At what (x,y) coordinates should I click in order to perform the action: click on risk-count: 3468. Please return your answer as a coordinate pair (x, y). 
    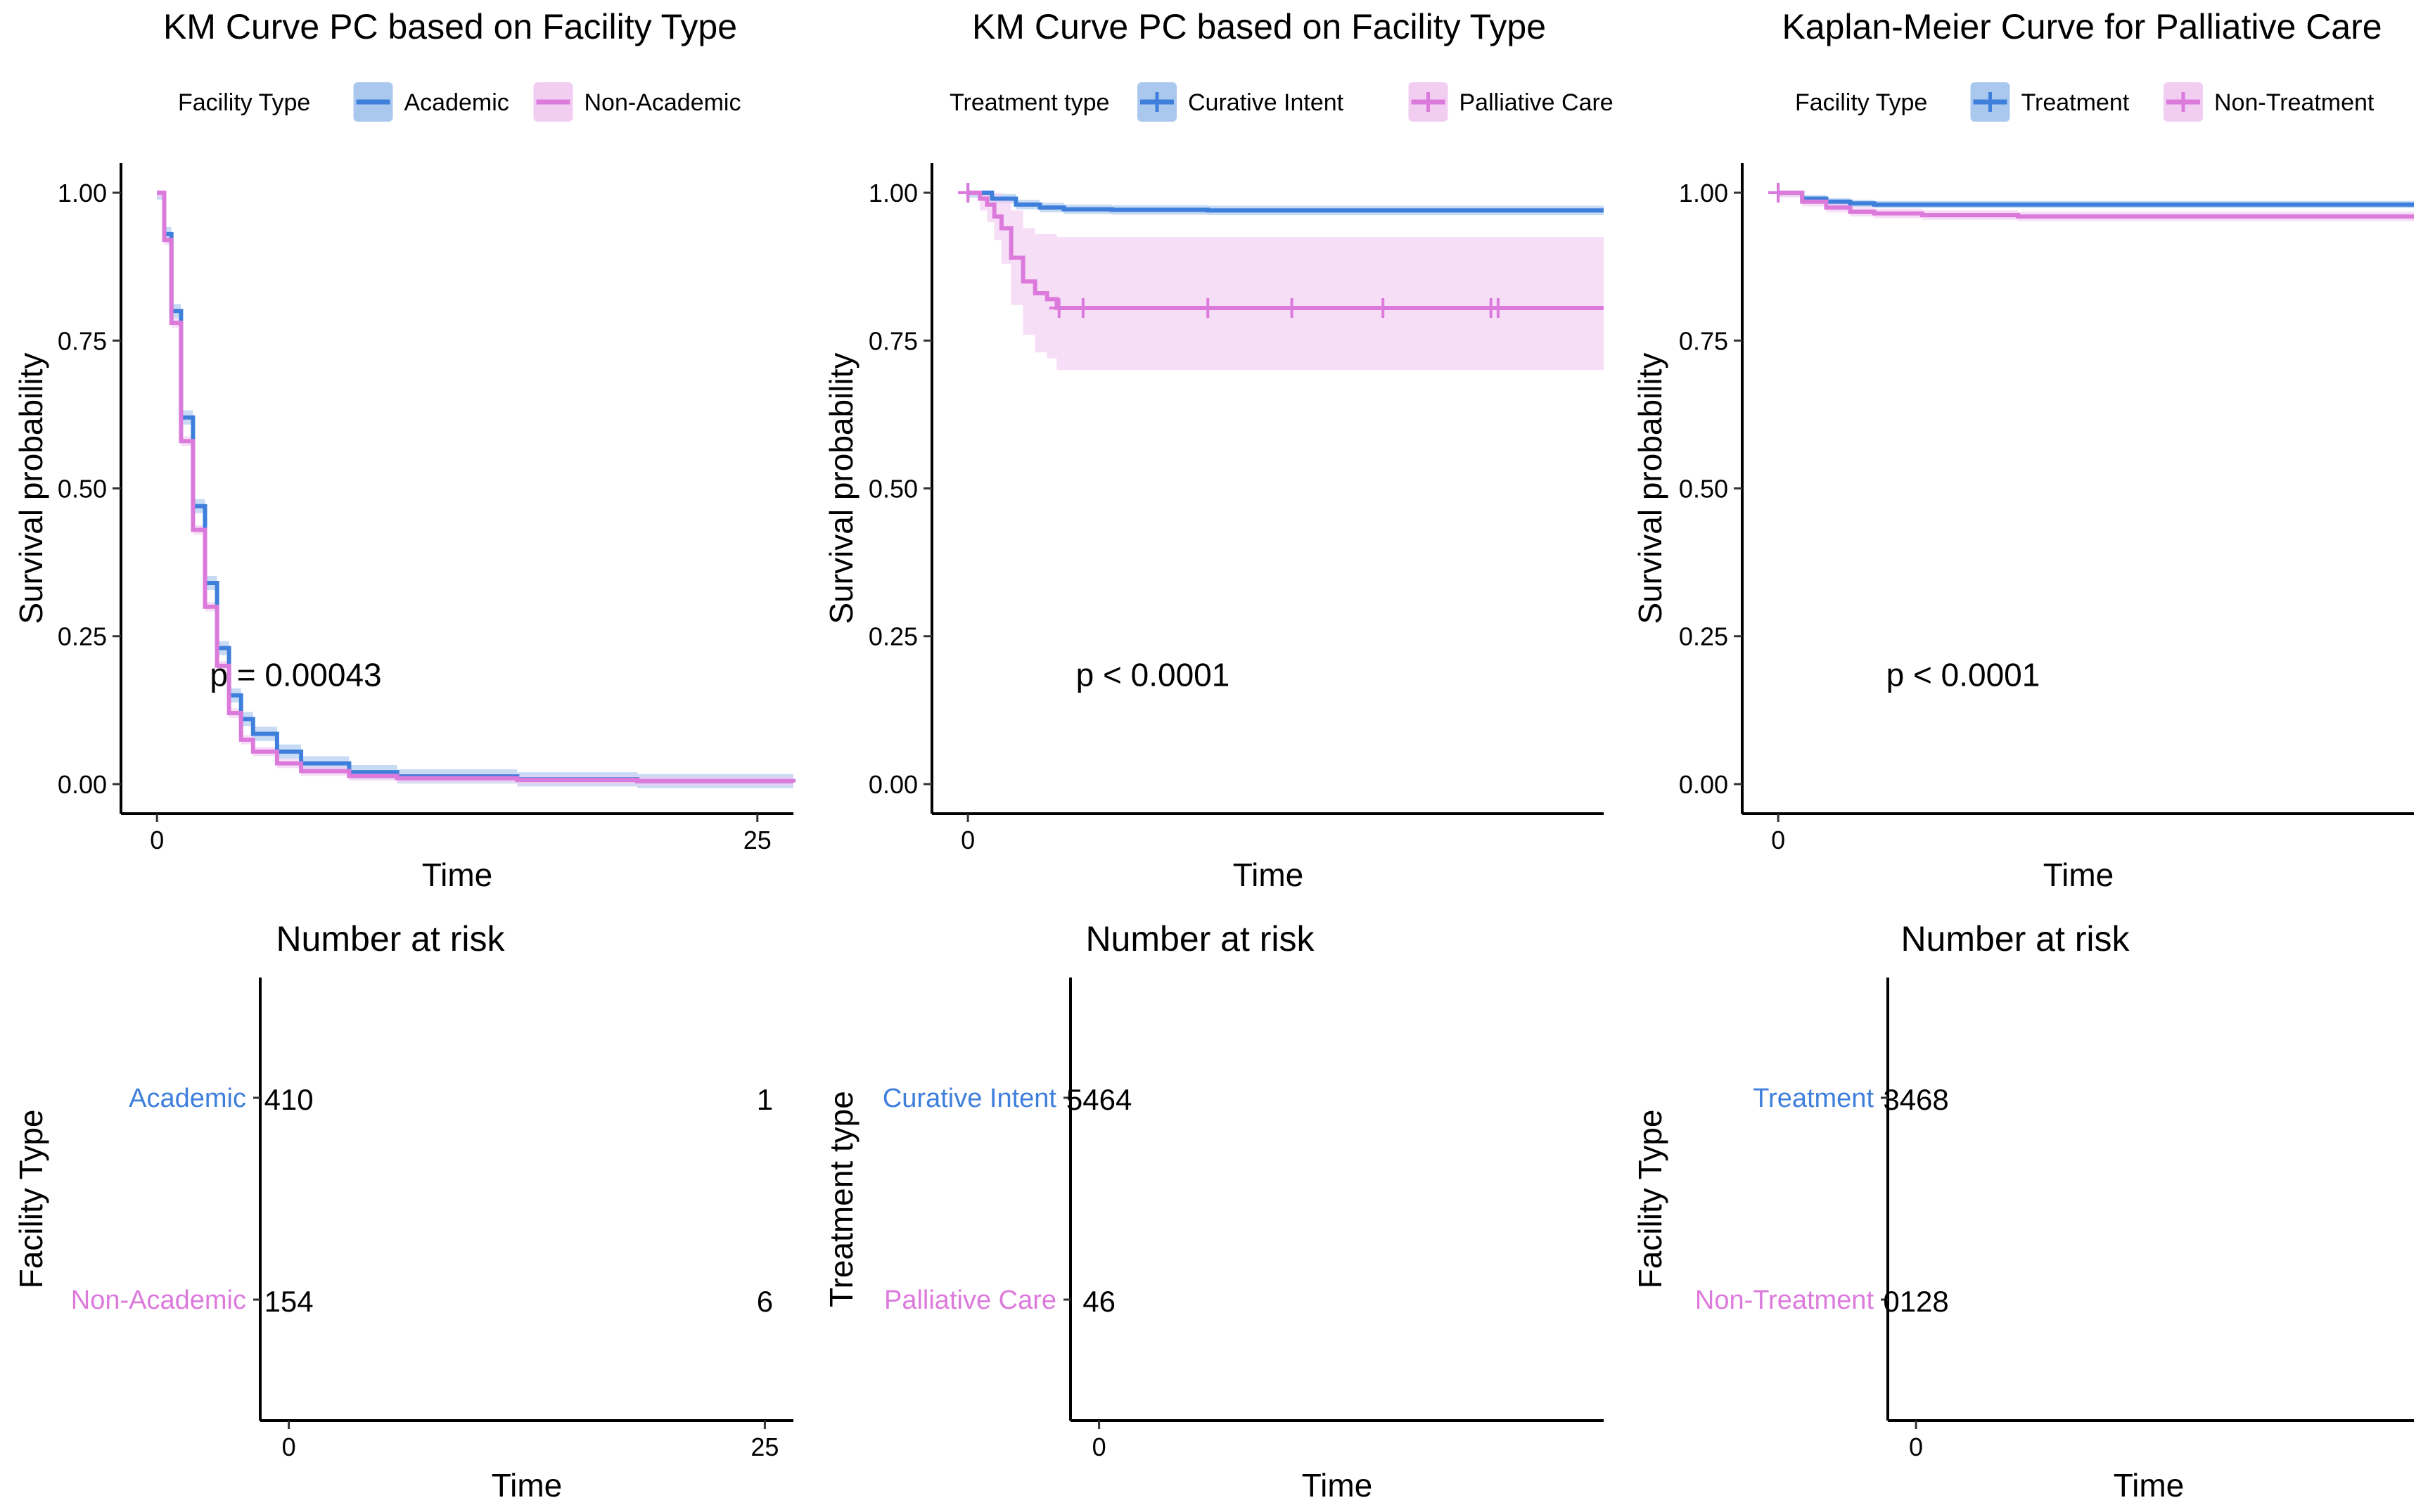
    Looking at the image, I should click on (1915, 1099).